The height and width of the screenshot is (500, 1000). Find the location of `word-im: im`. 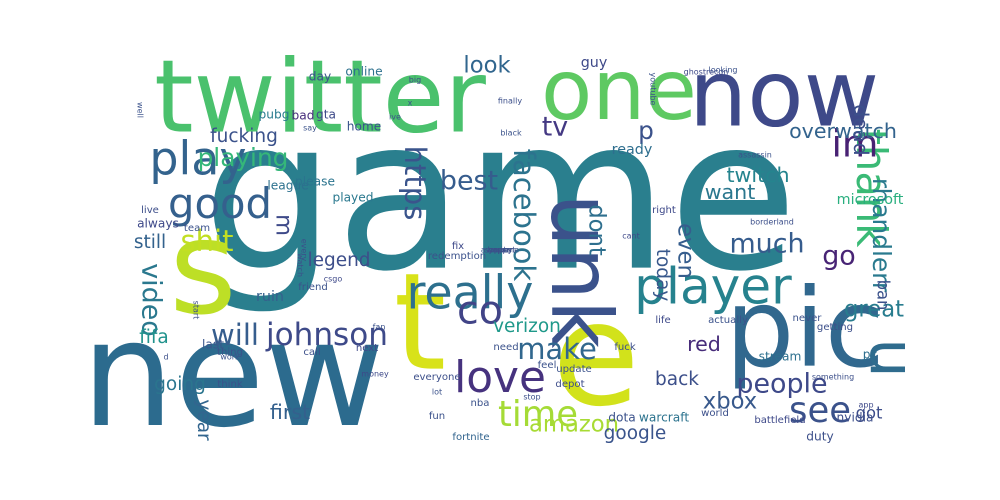

word-im: im is located at coordinates (855, 144).